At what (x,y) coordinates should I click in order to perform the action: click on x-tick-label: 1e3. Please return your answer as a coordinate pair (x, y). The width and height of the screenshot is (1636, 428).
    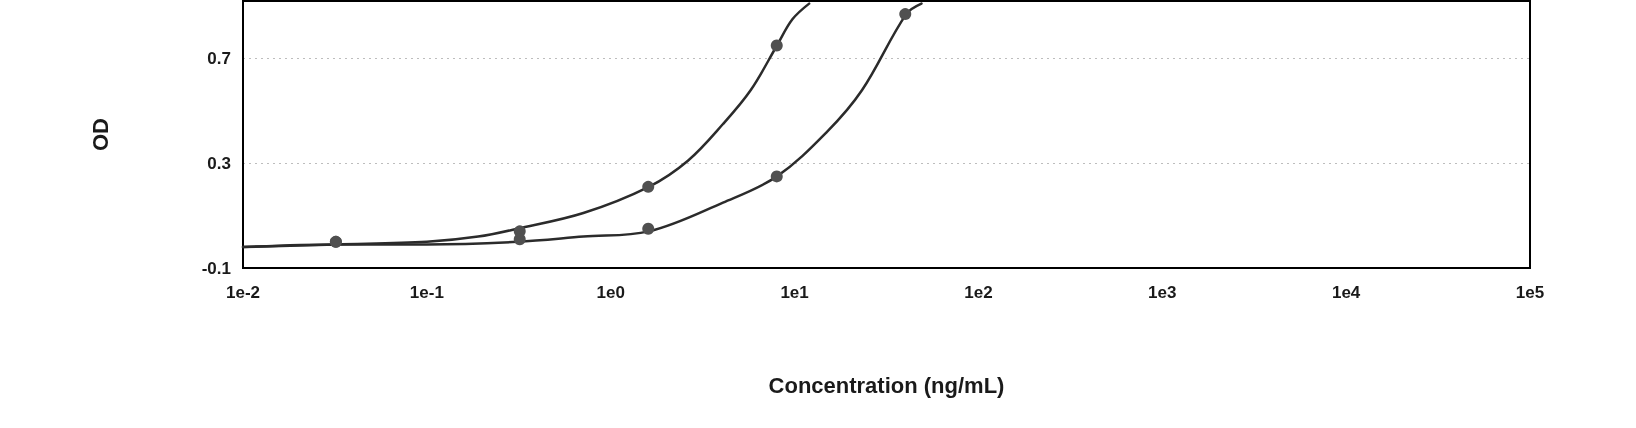
    Looking at the image, I should click on (1162, 292).